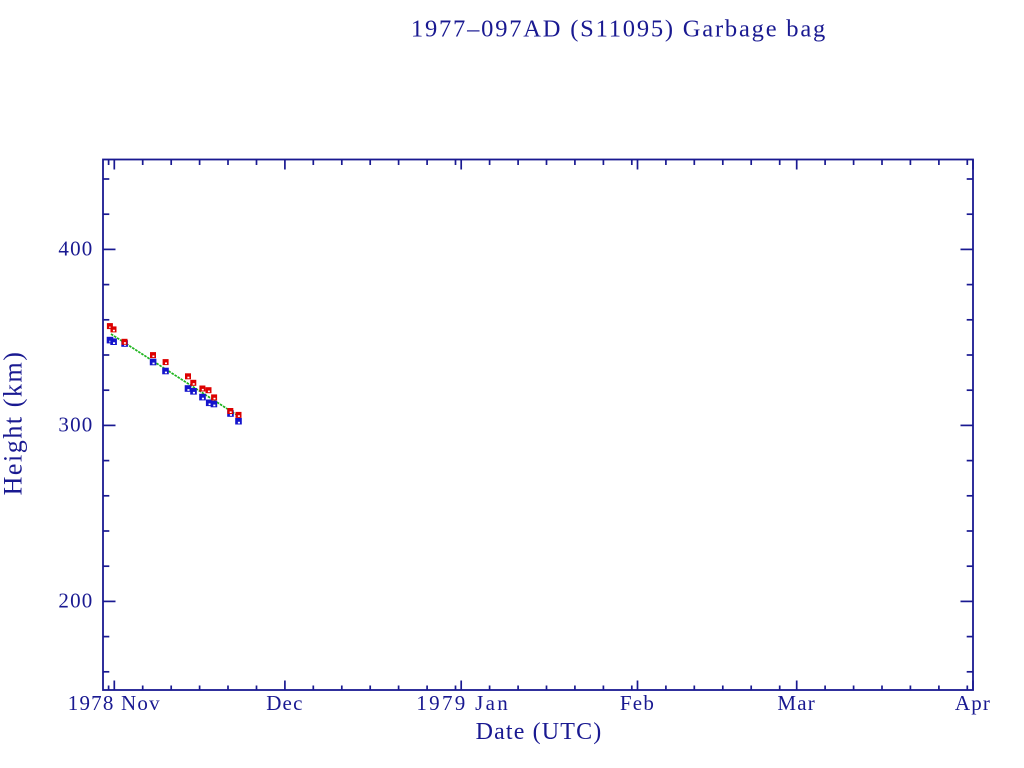 The height and width of the screenshot is (768, 1024). Describe the element at coordinates (114, 703) in the screenshot. I see `svg-text: 1978 Nov` at that location.